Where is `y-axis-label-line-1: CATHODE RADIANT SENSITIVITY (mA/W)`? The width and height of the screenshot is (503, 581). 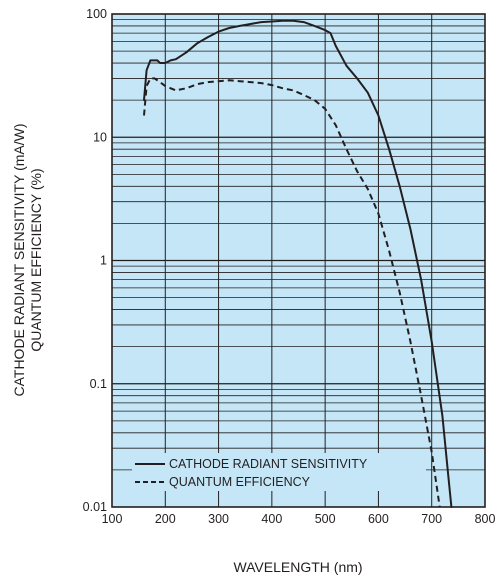 y-axis-label-line-1: CATHODE RADIANT SENSITIVITY (mA/W) is located at coordinates (19, 259).